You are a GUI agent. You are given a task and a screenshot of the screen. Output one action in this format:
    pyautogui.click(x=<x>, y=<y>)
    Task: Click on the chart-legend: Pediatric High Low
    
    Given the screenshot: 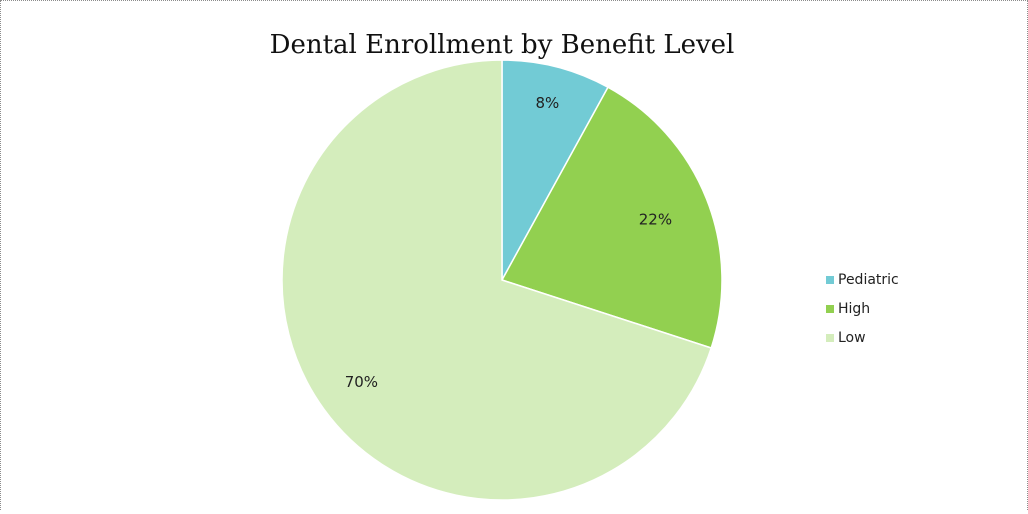 What is the action you would take?
    pyautogui.click(x=862, y=308)
    